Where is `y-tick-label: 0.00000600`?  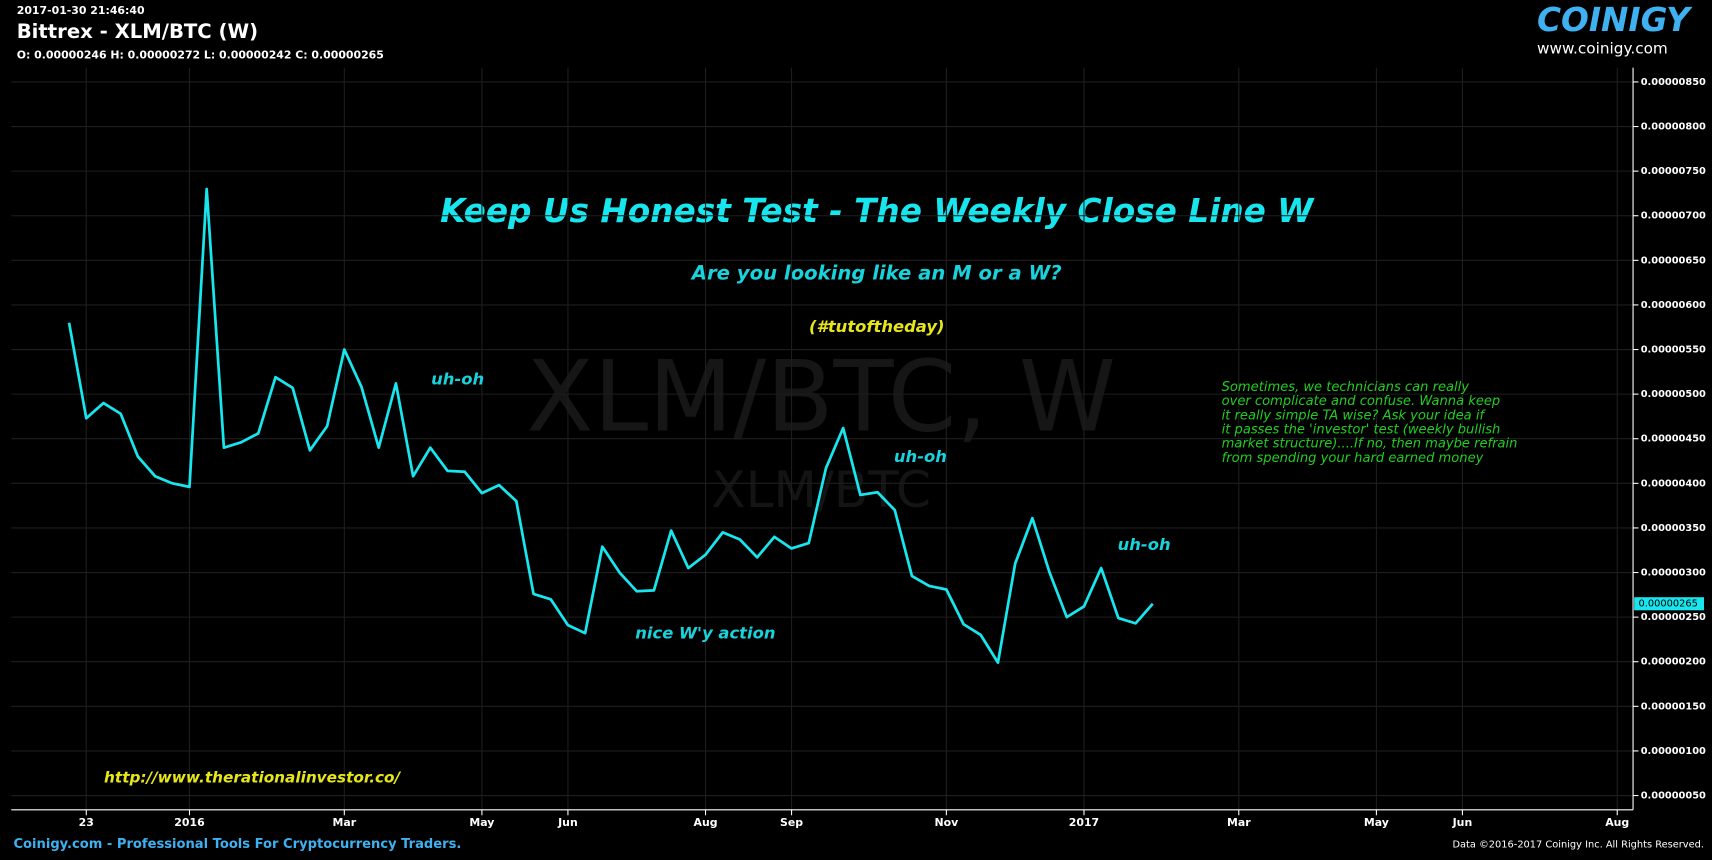 y-tick-label: 0.00000600 is located at coordinates (1673, 305).